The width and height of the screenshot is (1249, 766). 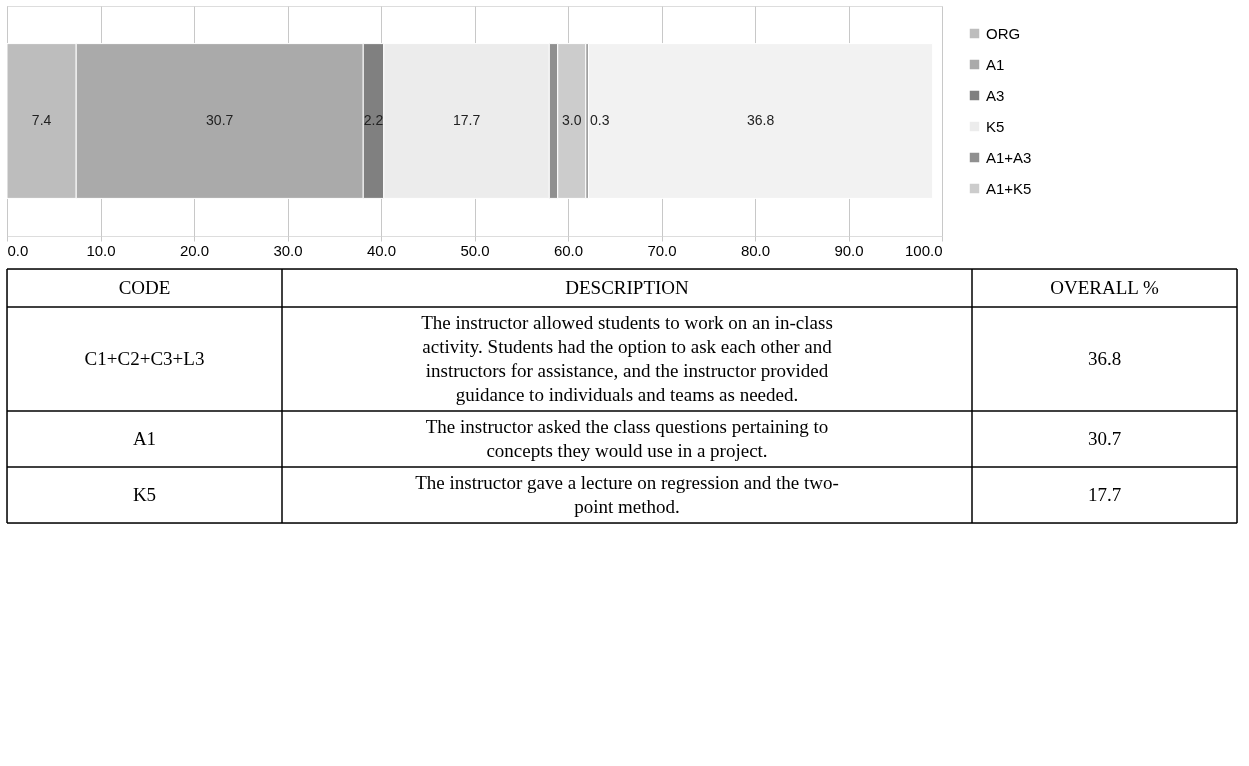 What do you see at coordinates (466, 120) in the screenshot?
I see `data-label: 17.7` at bounding box center [466, 120].